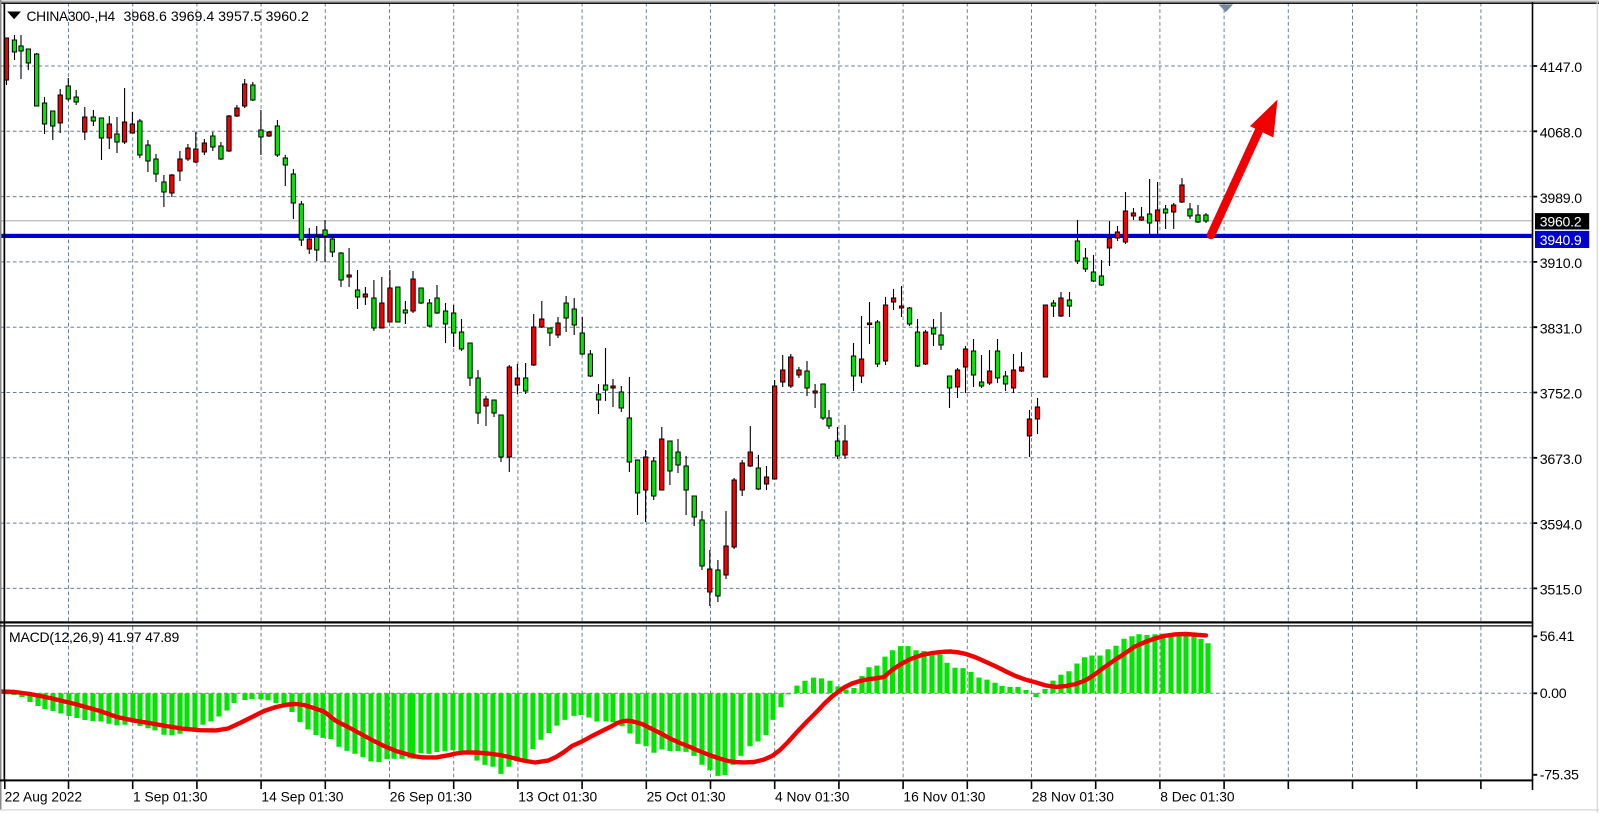 The width and height of the screenshot is (1599, 813). I want to click on svg-text: 14 Sep 01:30, so click(302, 796).